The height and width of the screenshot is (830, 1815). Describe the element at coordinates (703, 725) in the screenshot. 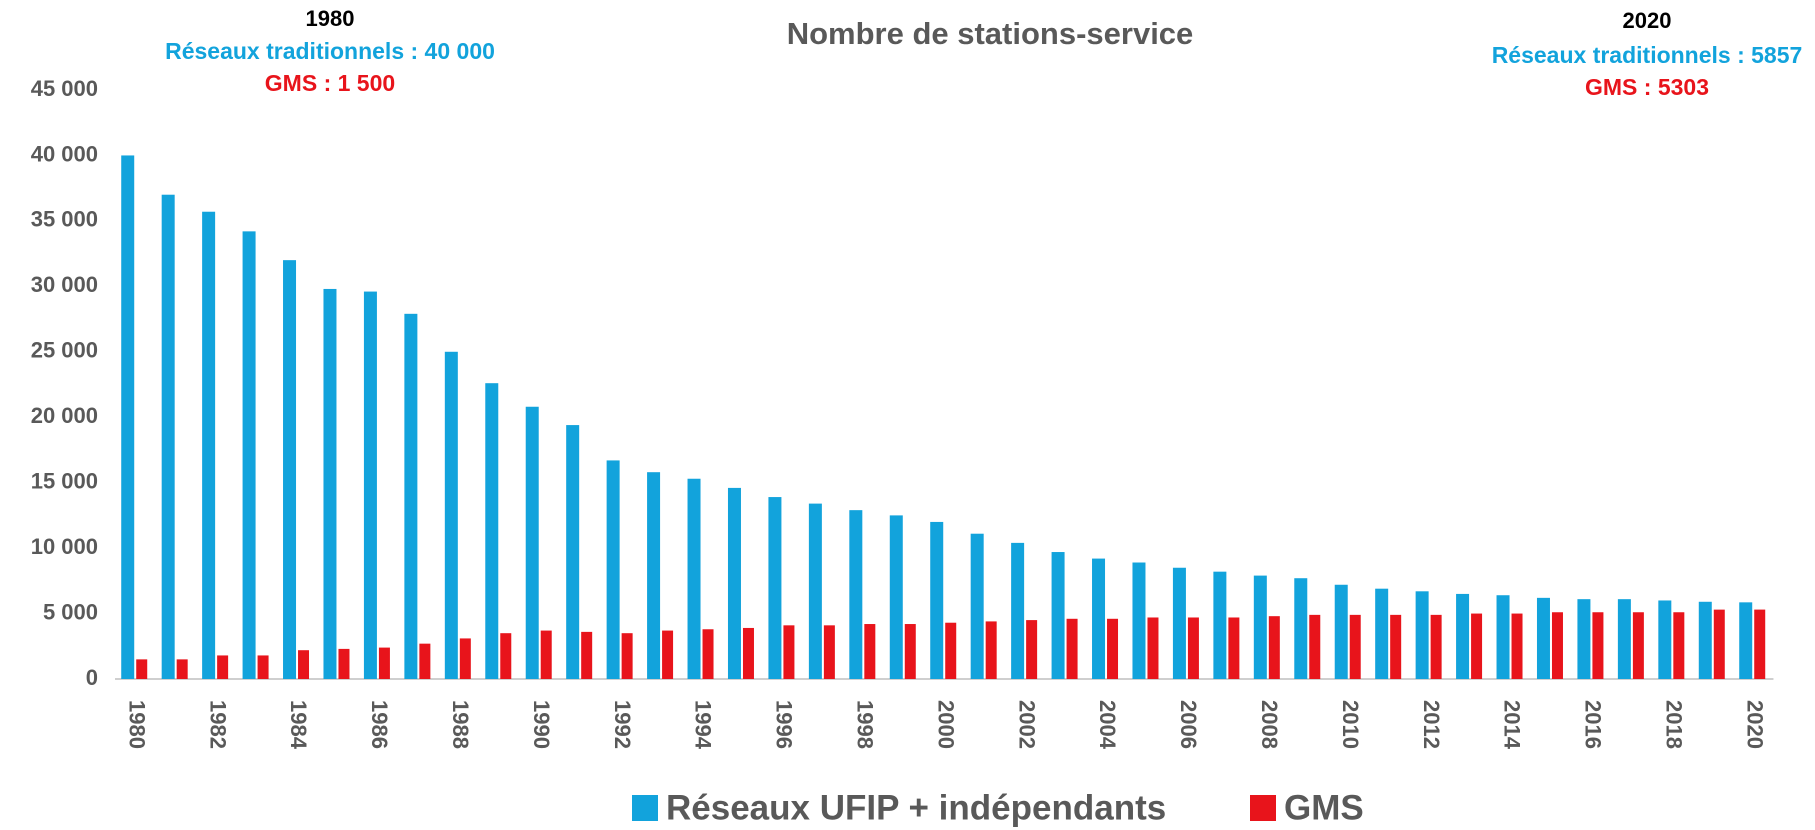

I see `x-tick-label: 1994` at that location.